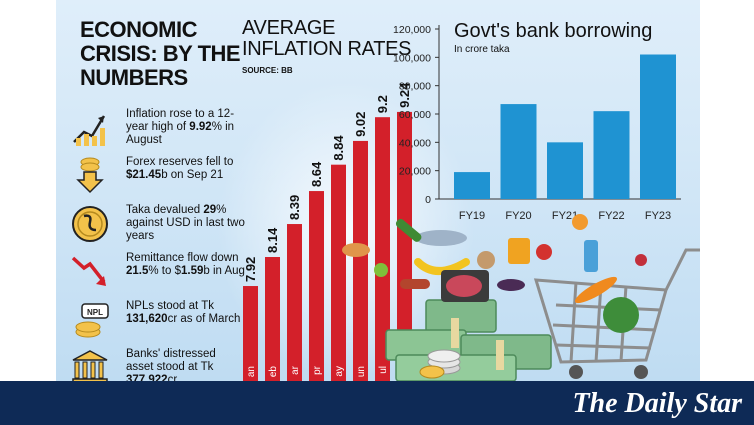 The height and width of the screenshot is (425, 754). Describe the element at coordinates (88, 271) in the screenshot. I see `falling-arrow-icon` at that location.